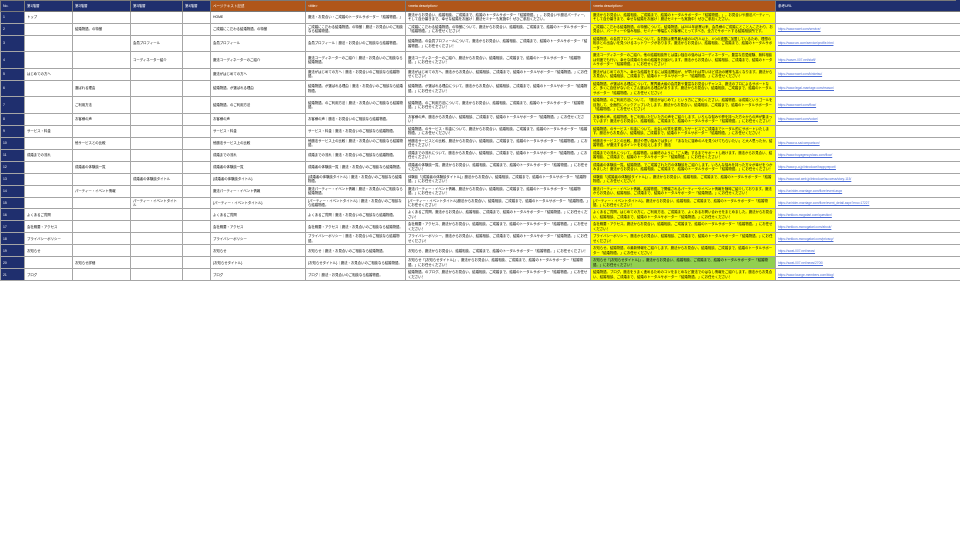 The width and height of the screenshot is (960, 540). I want to click on level1-cell: サービス・料金, so click(48, 131).